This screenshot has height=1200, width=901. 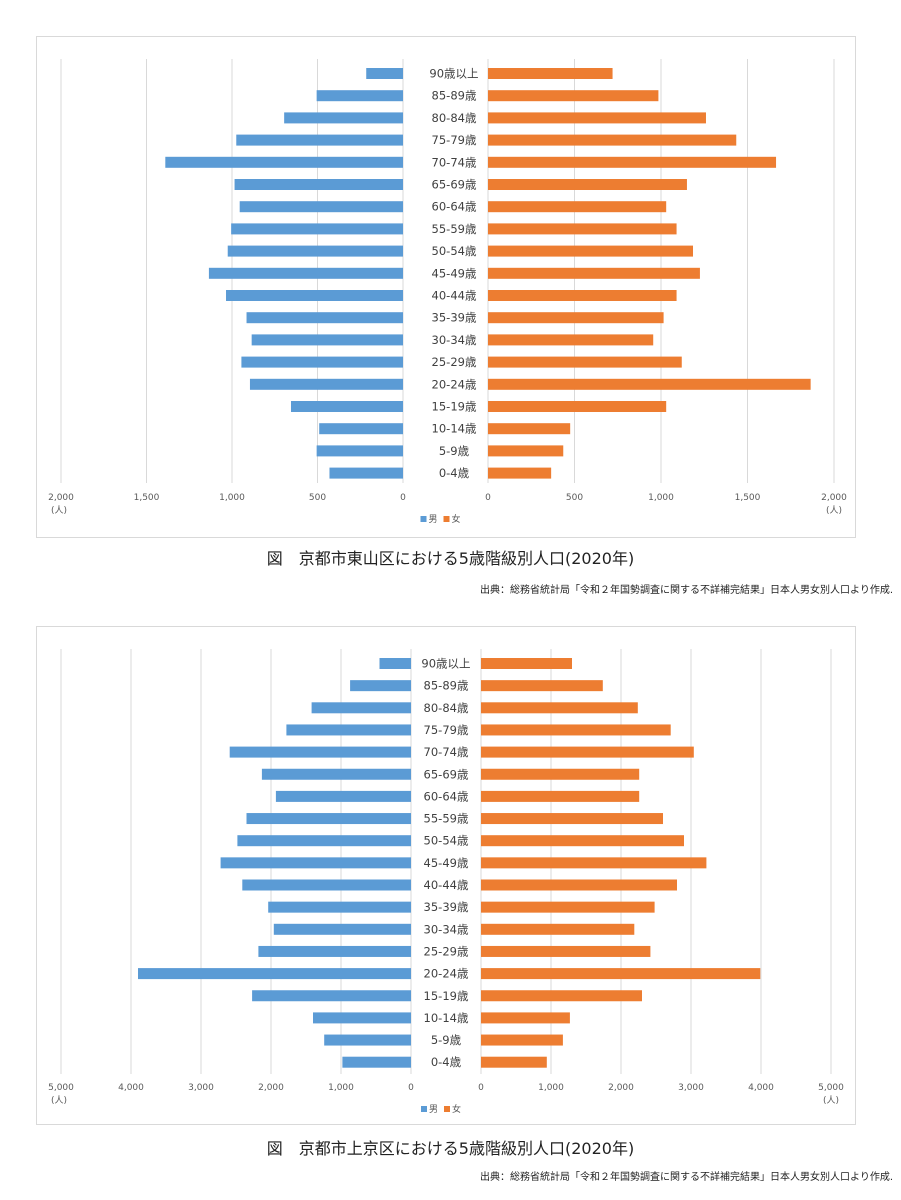 I want to click on category-label: 65-69歳, so click(x=454, y=185).